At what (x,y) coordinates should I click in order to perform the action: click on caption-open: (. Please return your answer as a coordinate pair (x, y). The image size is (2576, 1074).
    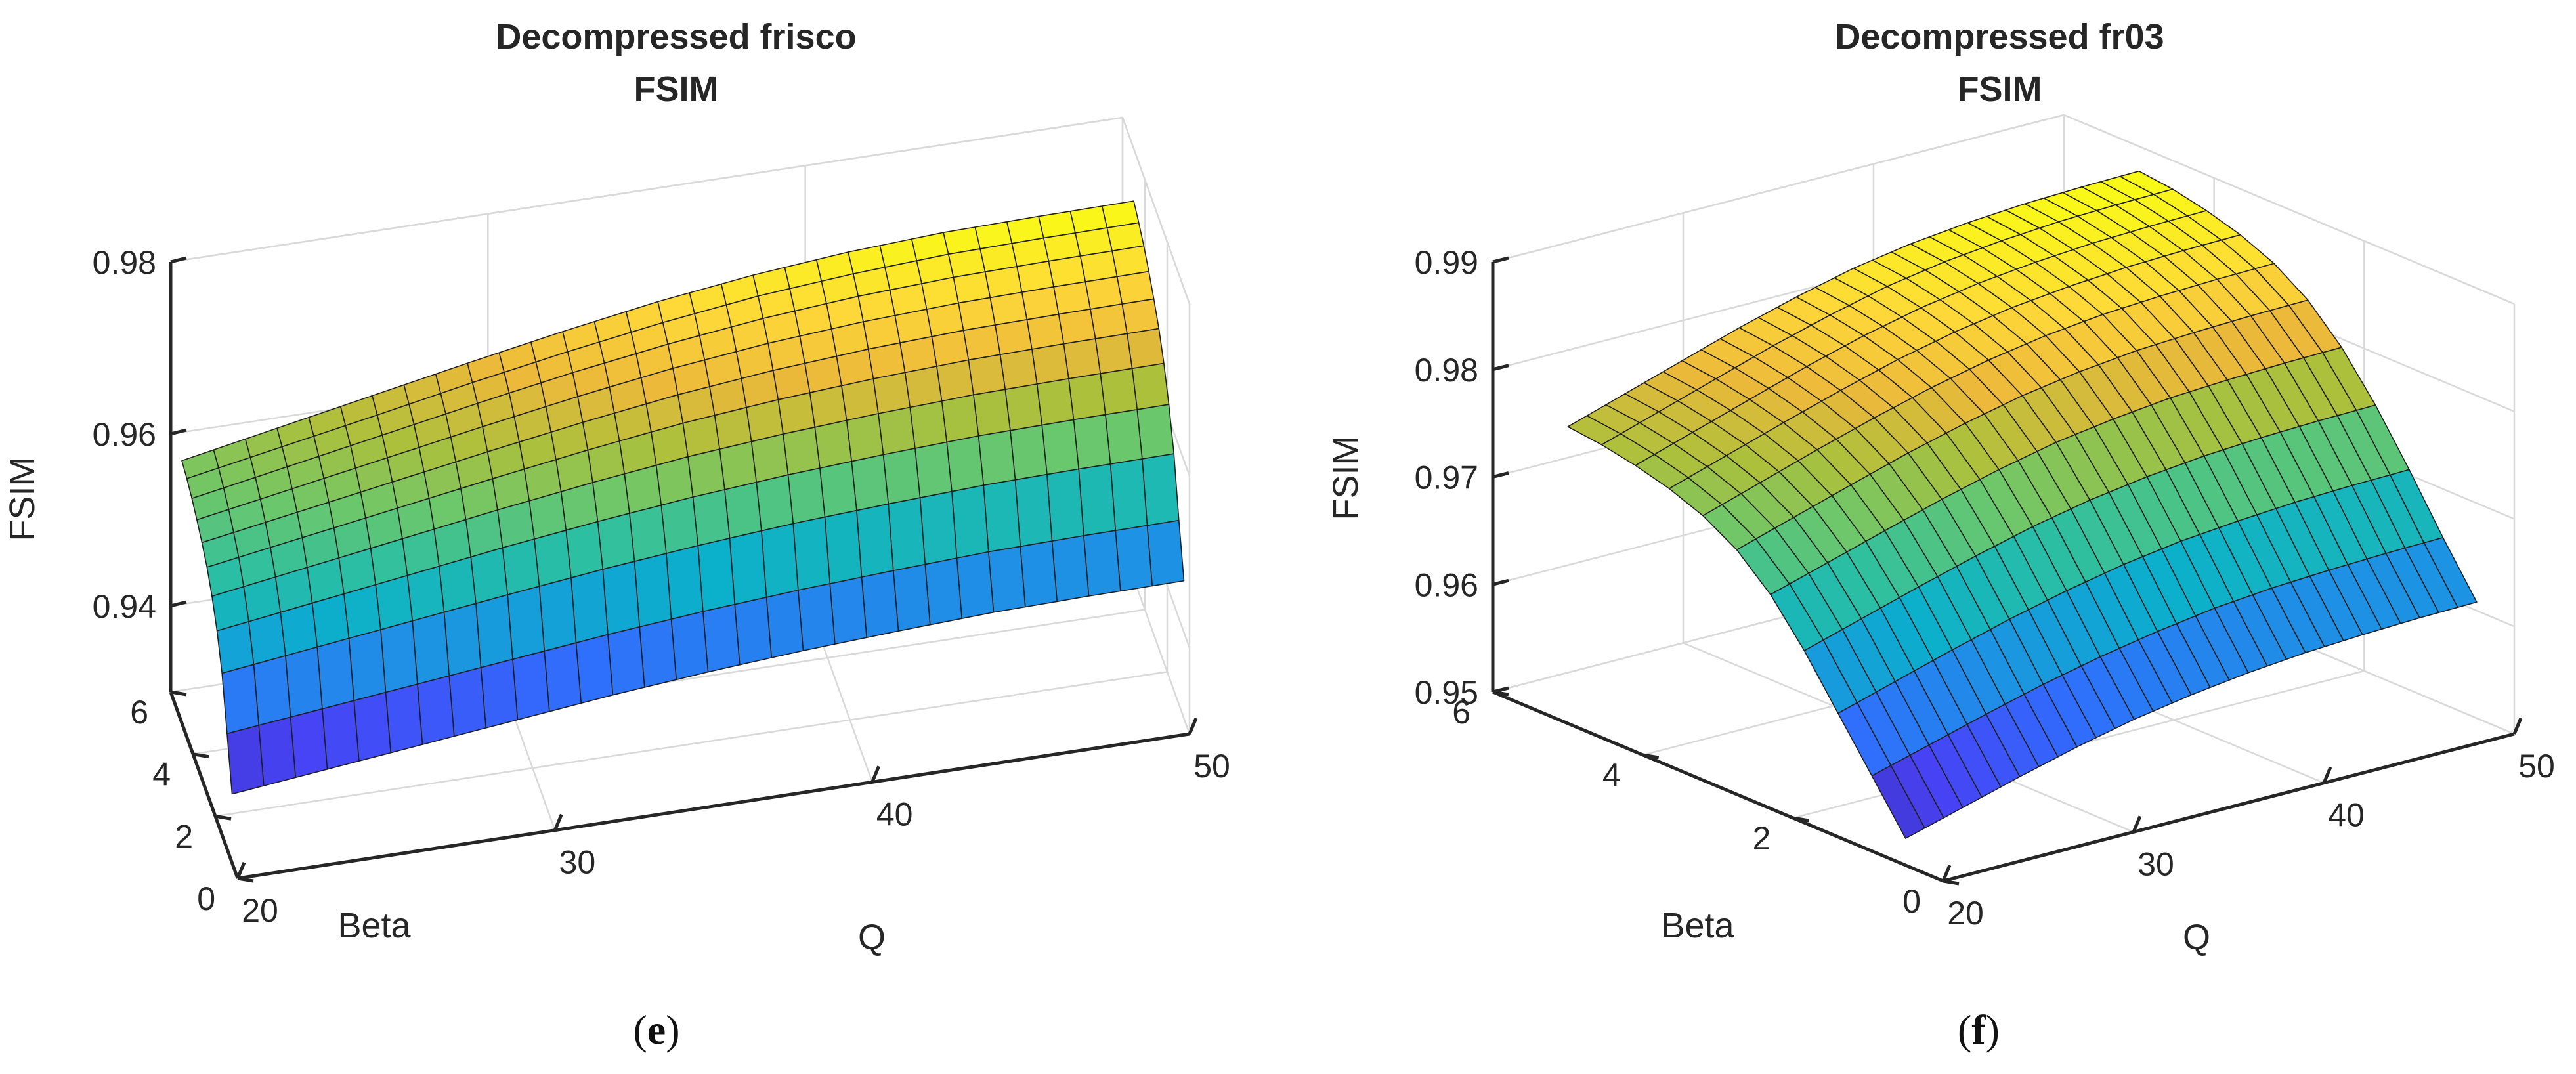
    Looking at the image, I should click on (640, 1030).